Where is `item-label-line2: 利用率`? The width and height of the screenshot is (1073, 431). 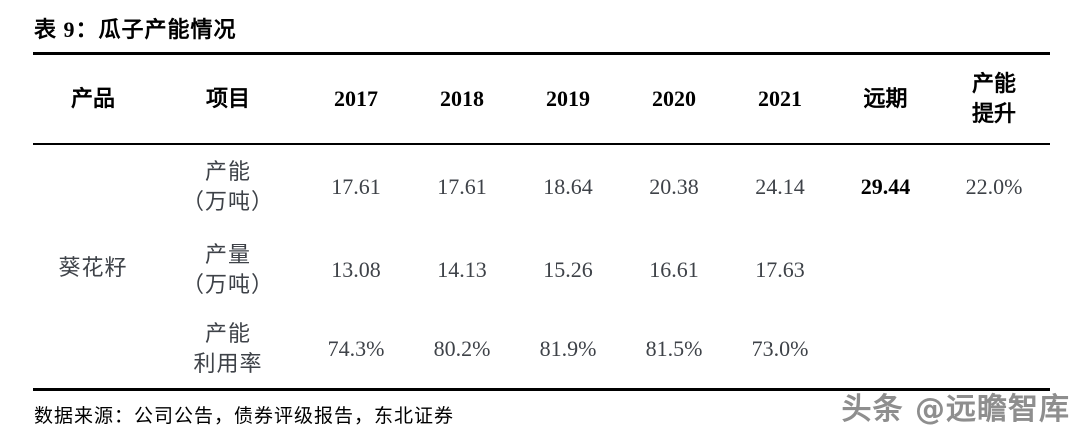 item-label-line2: 利用率 is located at coordinates (228, 363).